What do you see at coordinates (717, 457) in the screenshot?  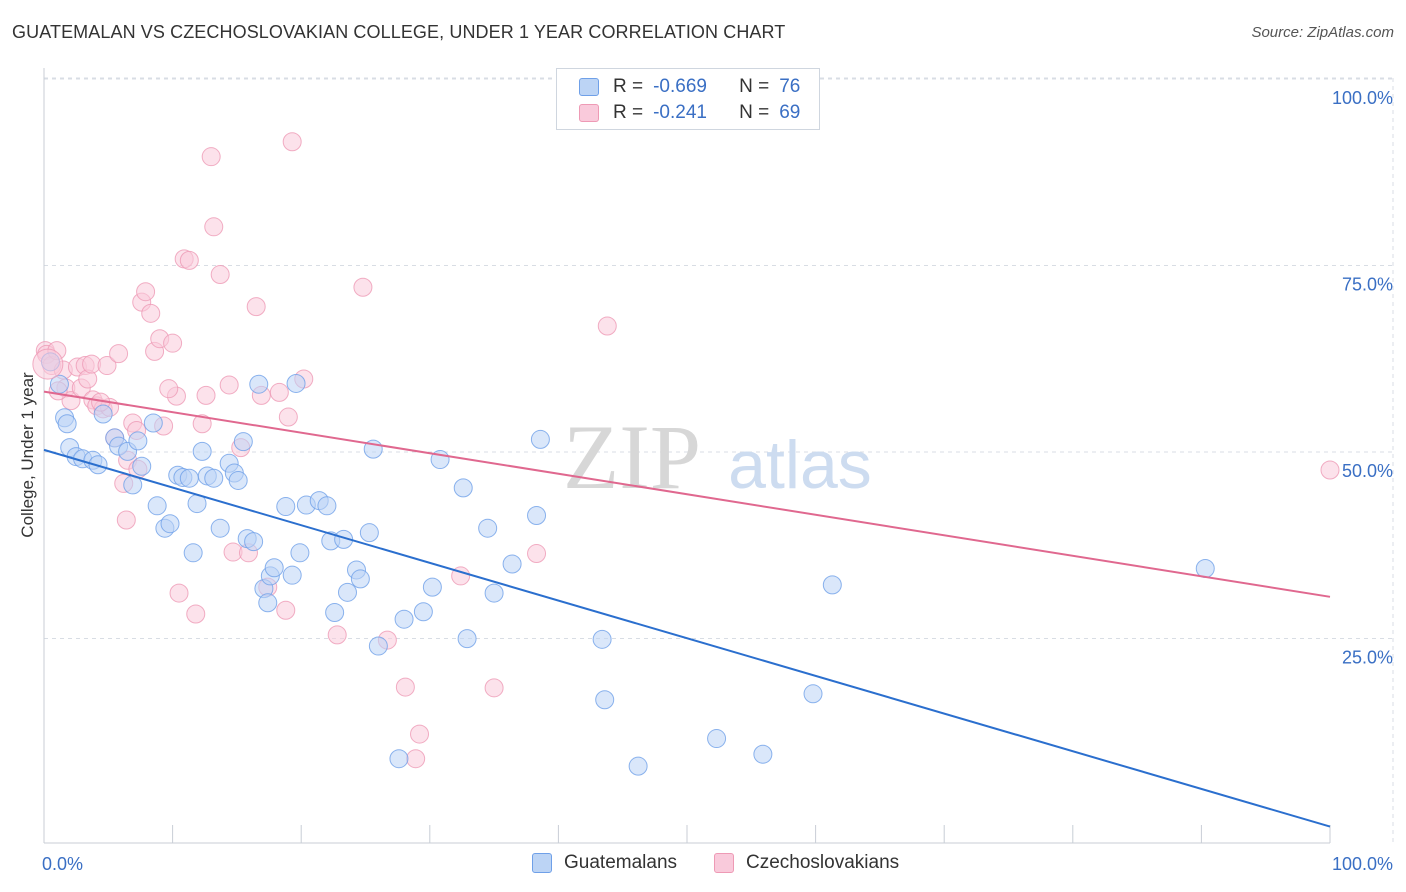 I see `watermark: ZIP atlas` at bounding box center [717, 457].